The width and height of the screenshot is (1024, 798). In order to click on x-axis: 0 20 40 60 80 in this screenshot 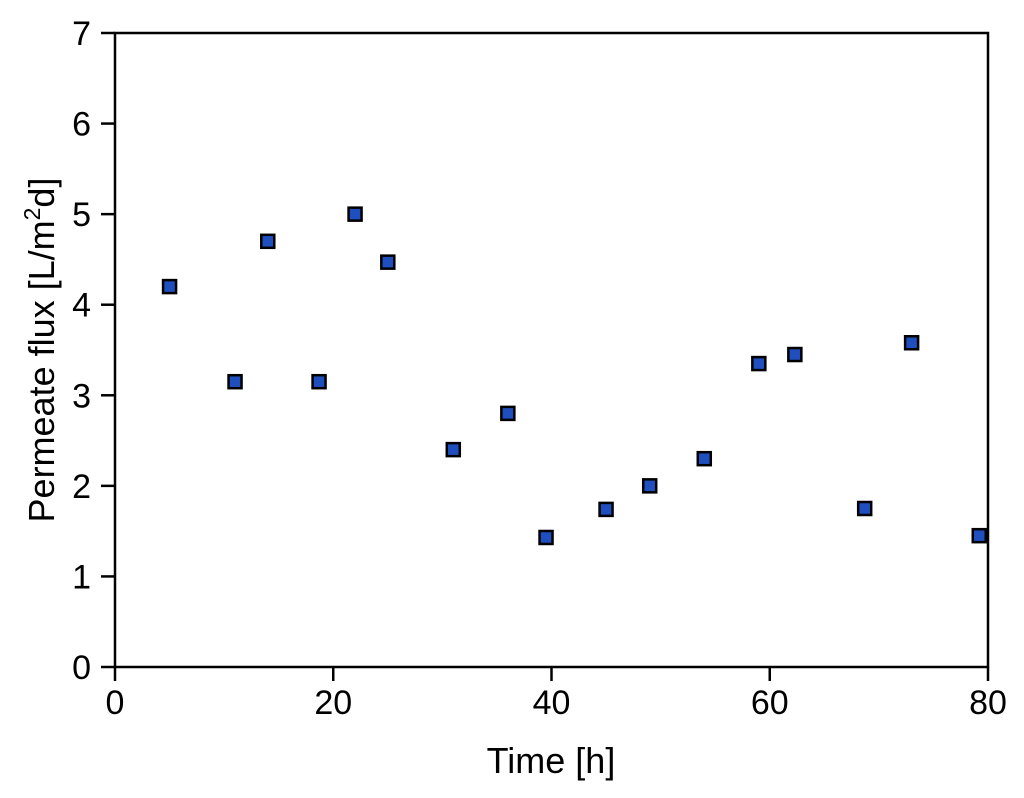, I will do `click(556, 694)`.